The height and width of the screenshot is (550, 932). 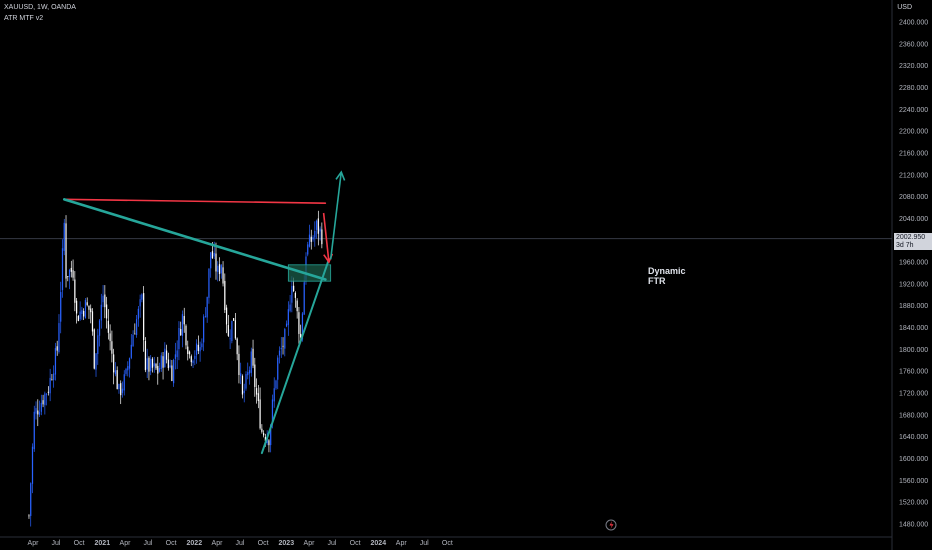 What do you see at coordinates (913, 153) in the screenshot?
I see `y-tick-label: 2160.000` at bounding box center [913, 153].